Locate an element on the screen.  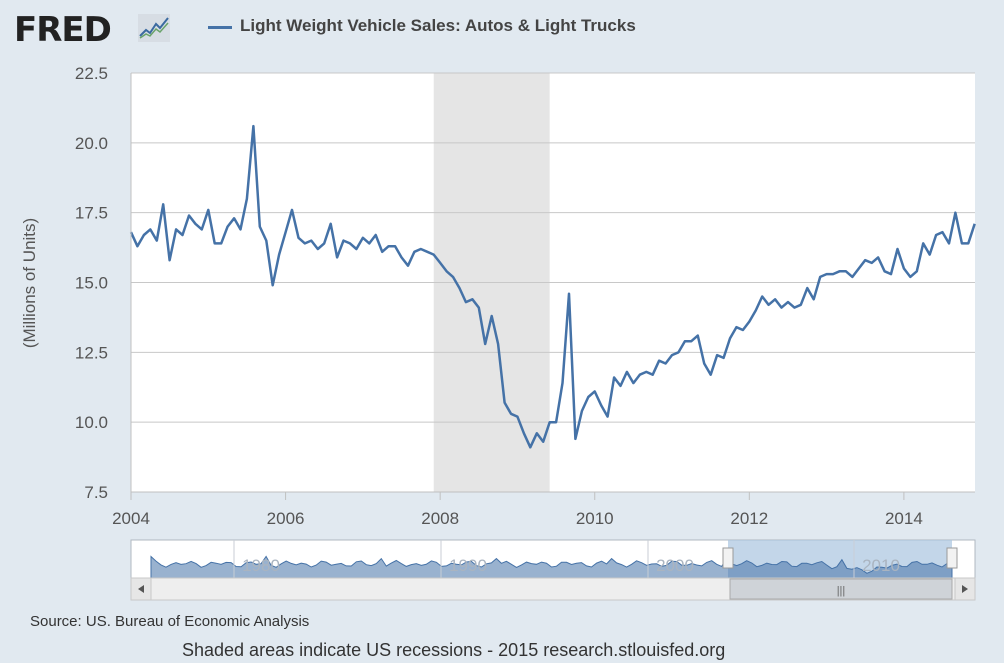
y-tick-label: 15.0 is located at coordinates (91, 283).